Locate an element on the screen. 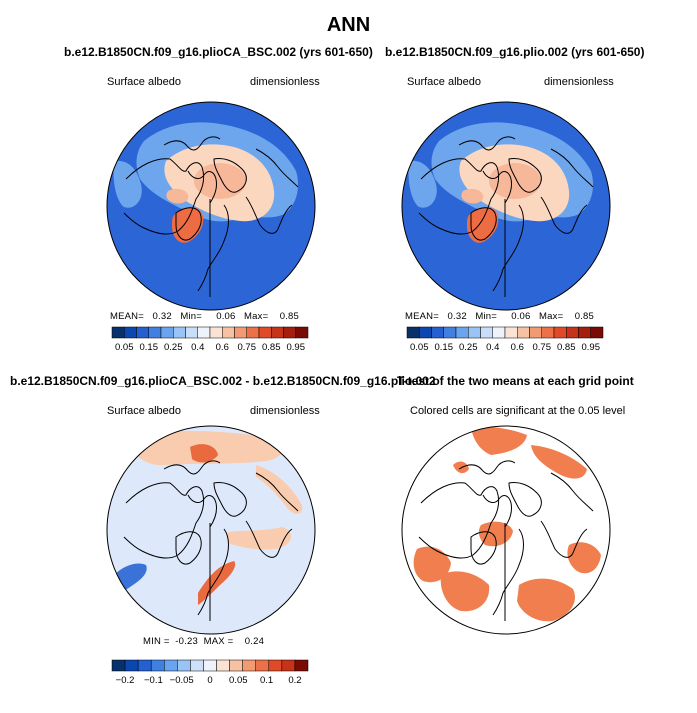 The image size is (697, 713). panel2-map-border is located at coordinates (506, 206).